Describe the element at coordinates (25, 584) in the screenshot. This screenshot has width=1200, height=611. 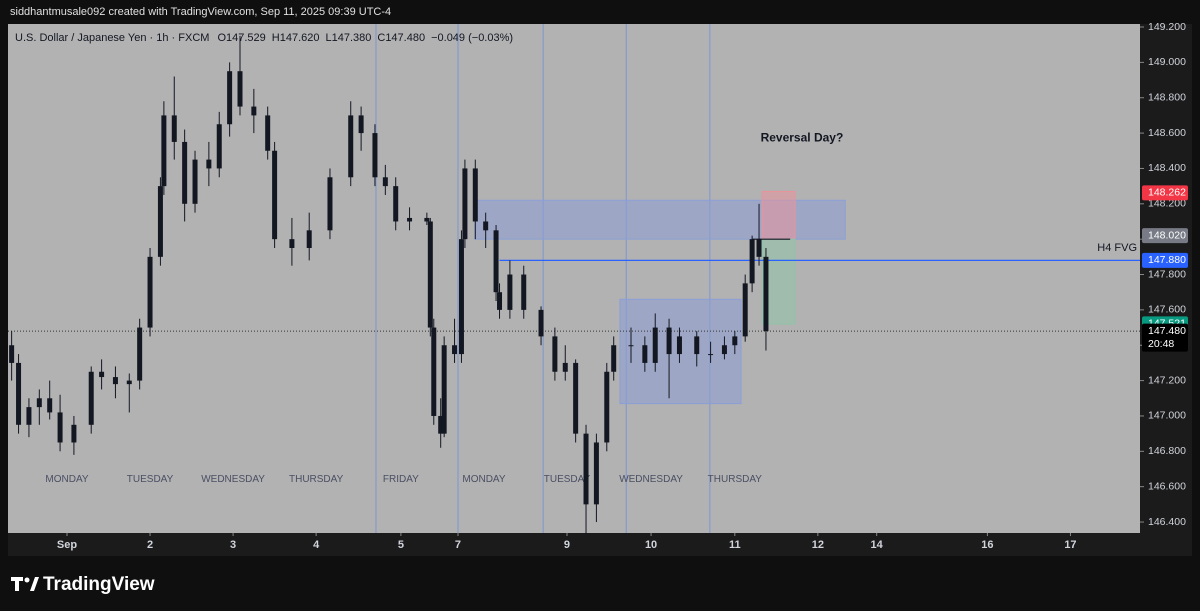
I see `footer-logo` at that location.